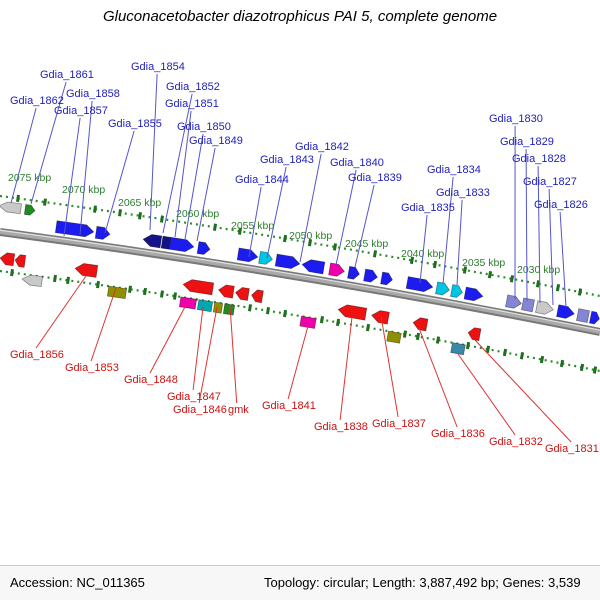 This screenshot has width=600, height=600. I want to click on gene-label: Gdia_1844, so click(262, 180).